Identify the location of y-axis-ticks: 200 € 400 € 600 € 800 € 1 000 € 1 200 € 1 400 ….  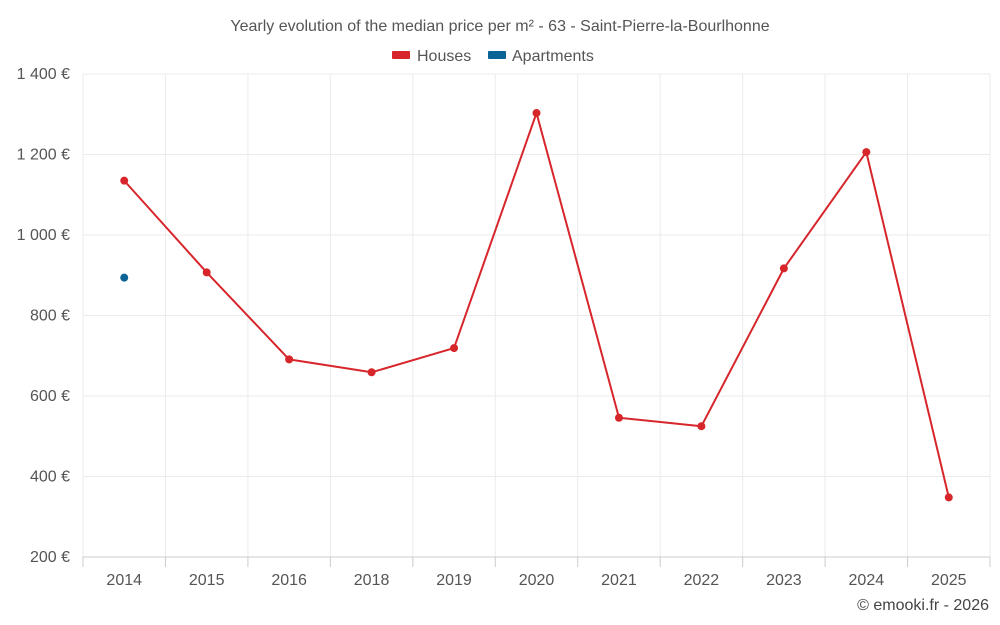
(43, 316).